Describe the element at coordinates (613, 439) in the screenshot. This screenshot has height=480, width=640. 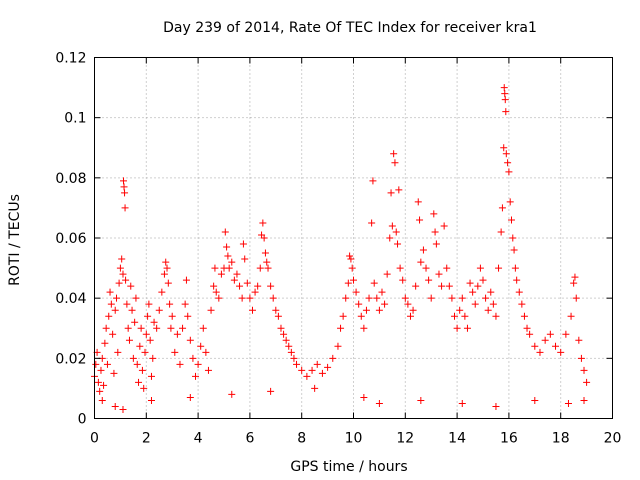
I see `x-tick-label: 20` at that location.